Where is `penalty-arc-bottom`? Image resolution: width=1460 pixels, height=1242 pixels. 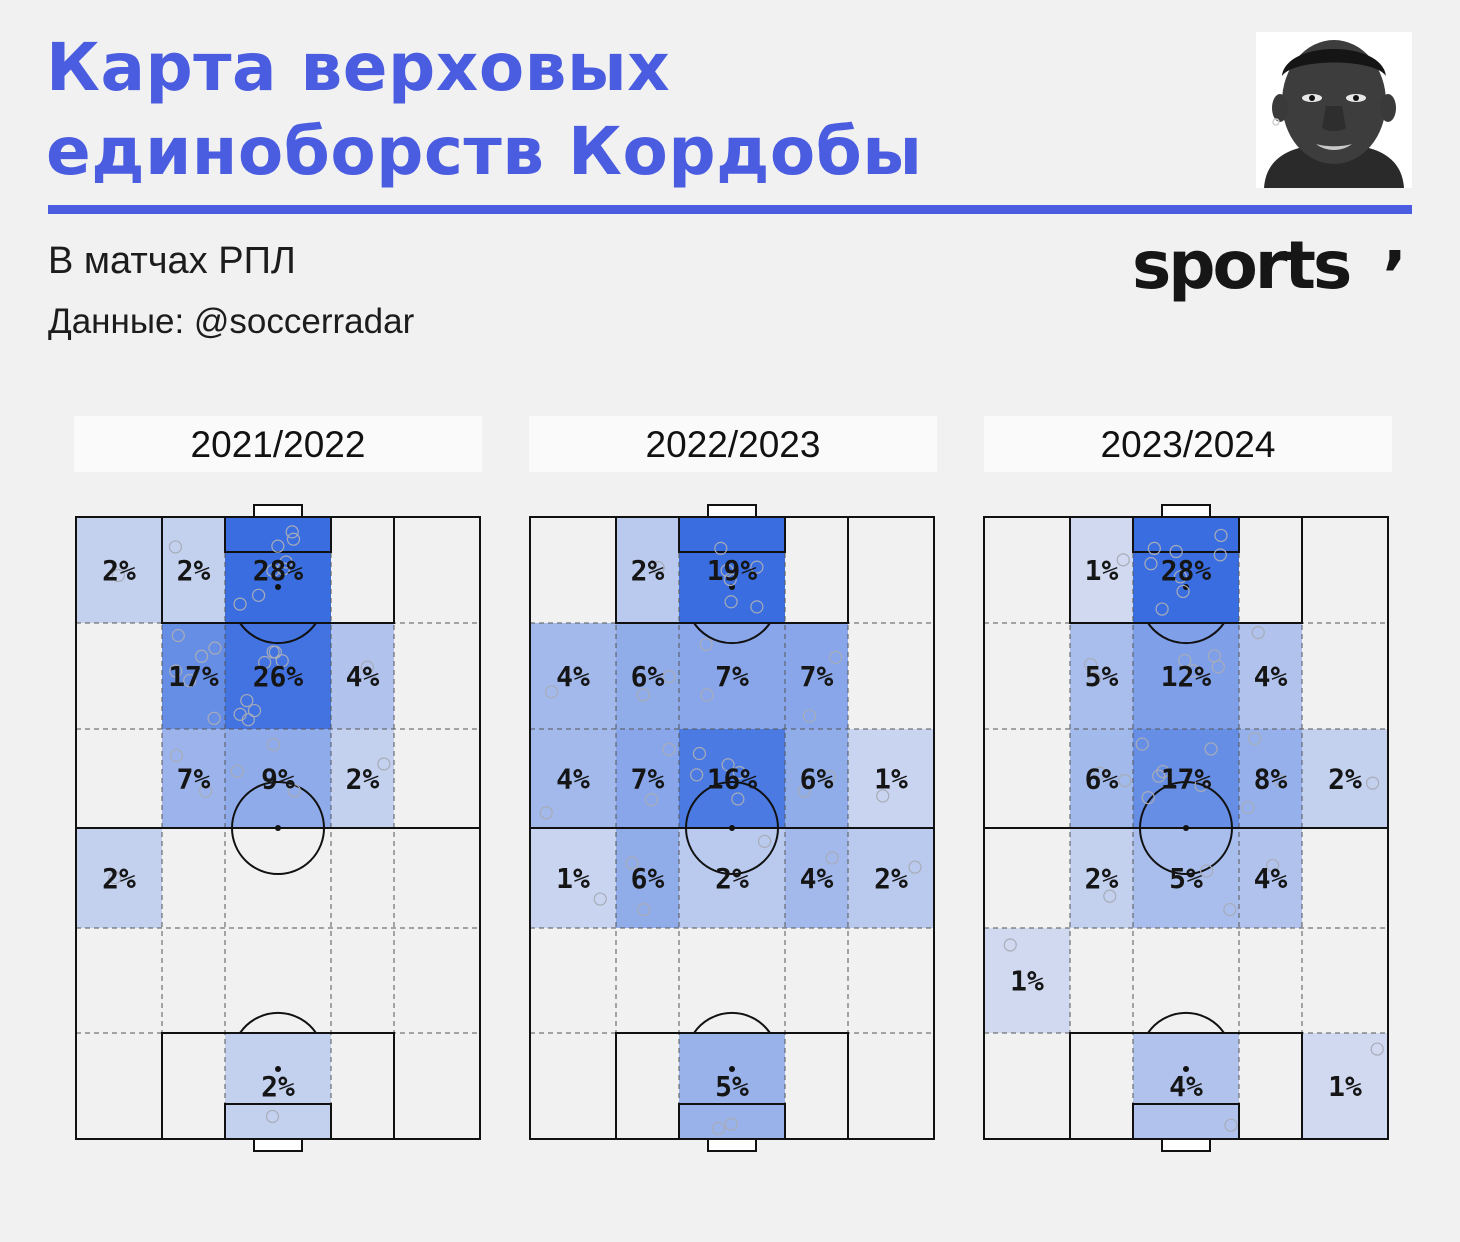
penalty-arc-bottom is located at coordinates (278, 1022).